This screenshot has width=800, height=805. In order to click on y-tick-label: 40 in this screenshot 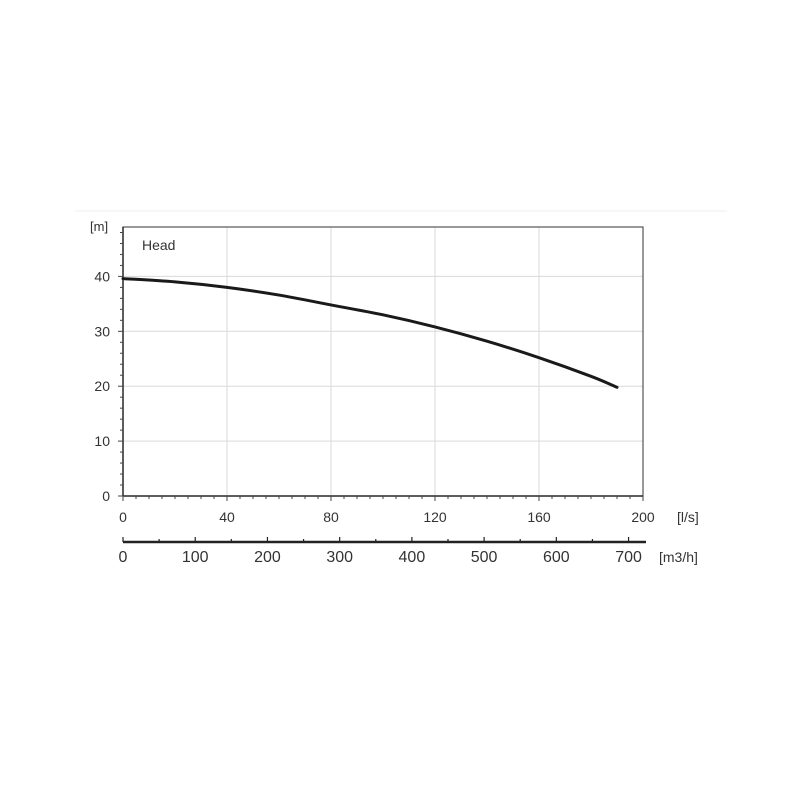, I will do `click(102, 276)`.